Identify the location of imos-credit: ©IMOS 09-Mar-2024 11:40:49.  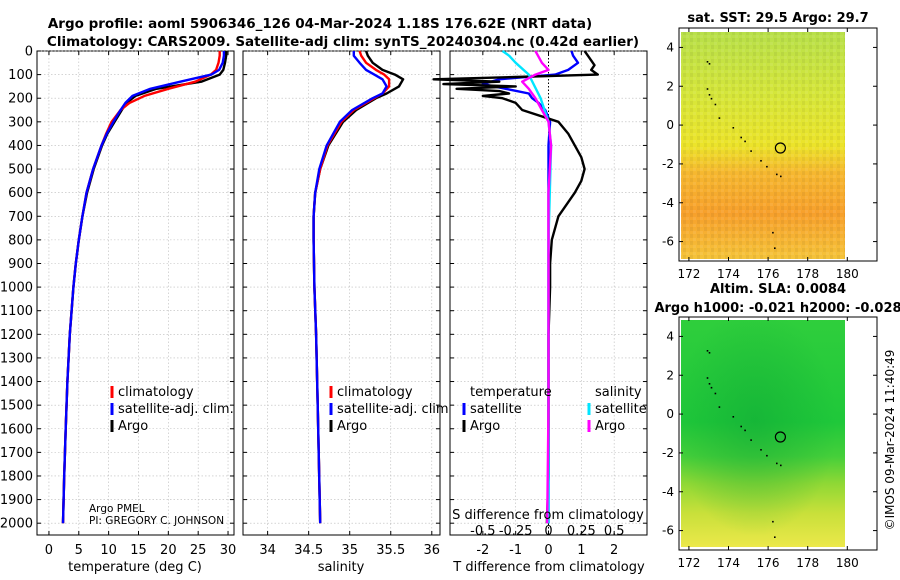
(890, 440).